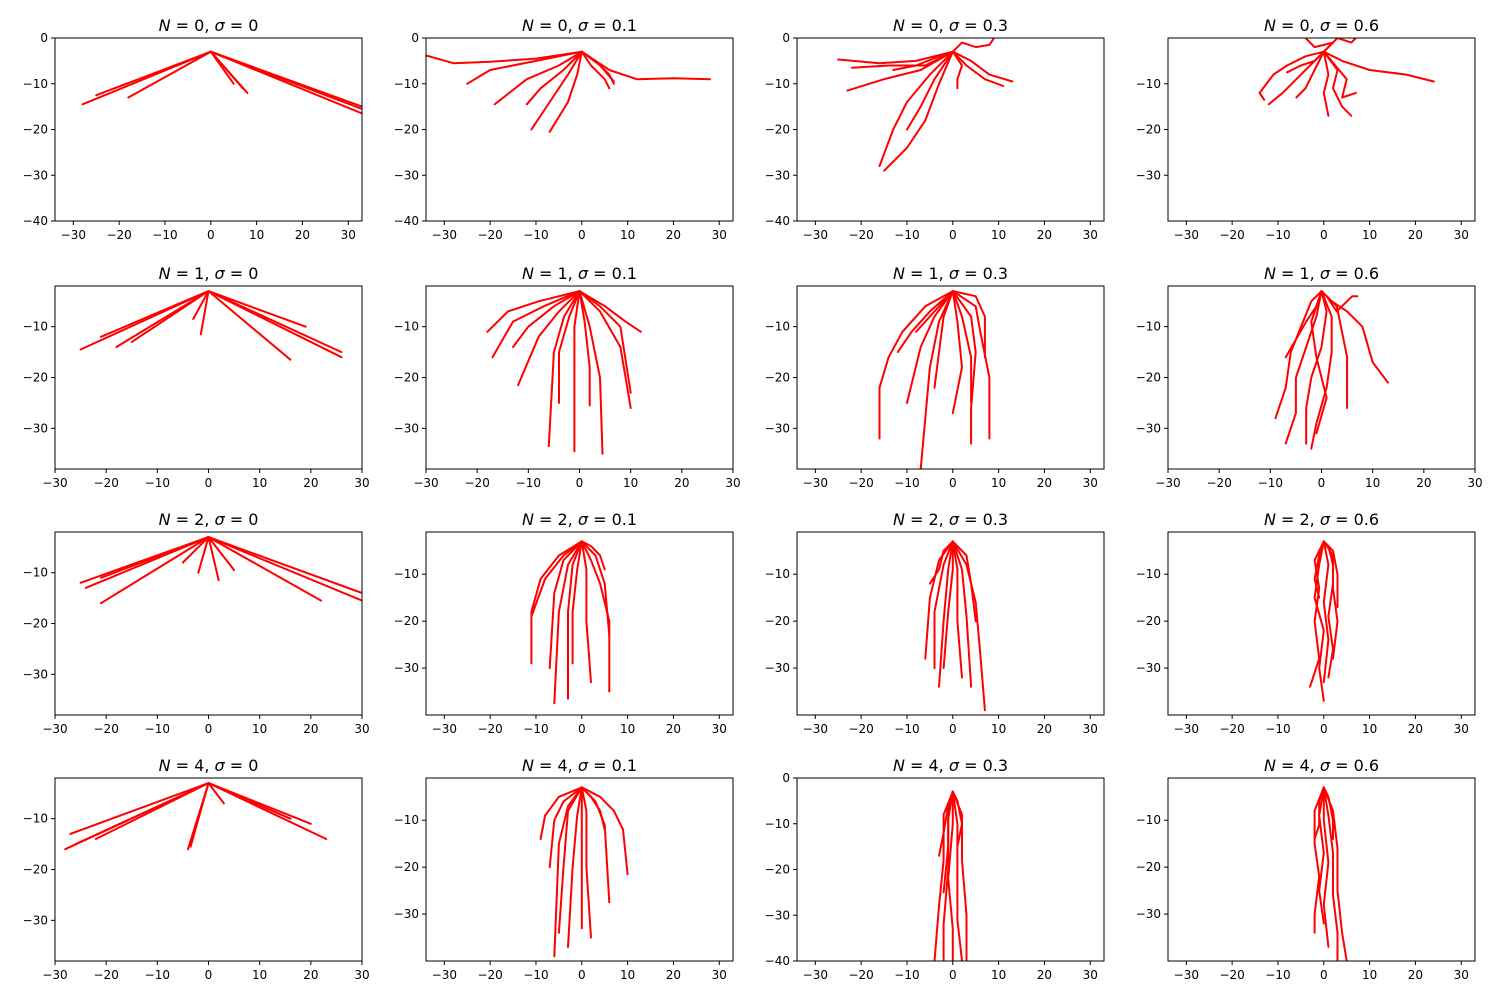 The width and height of the screenshot is (1500, 1000). What do you see at coordinates (1321, 273) in the screenshot?
I see `subplot-title: N = 1, σ = 0.6` at bounding box center [1321, 273].